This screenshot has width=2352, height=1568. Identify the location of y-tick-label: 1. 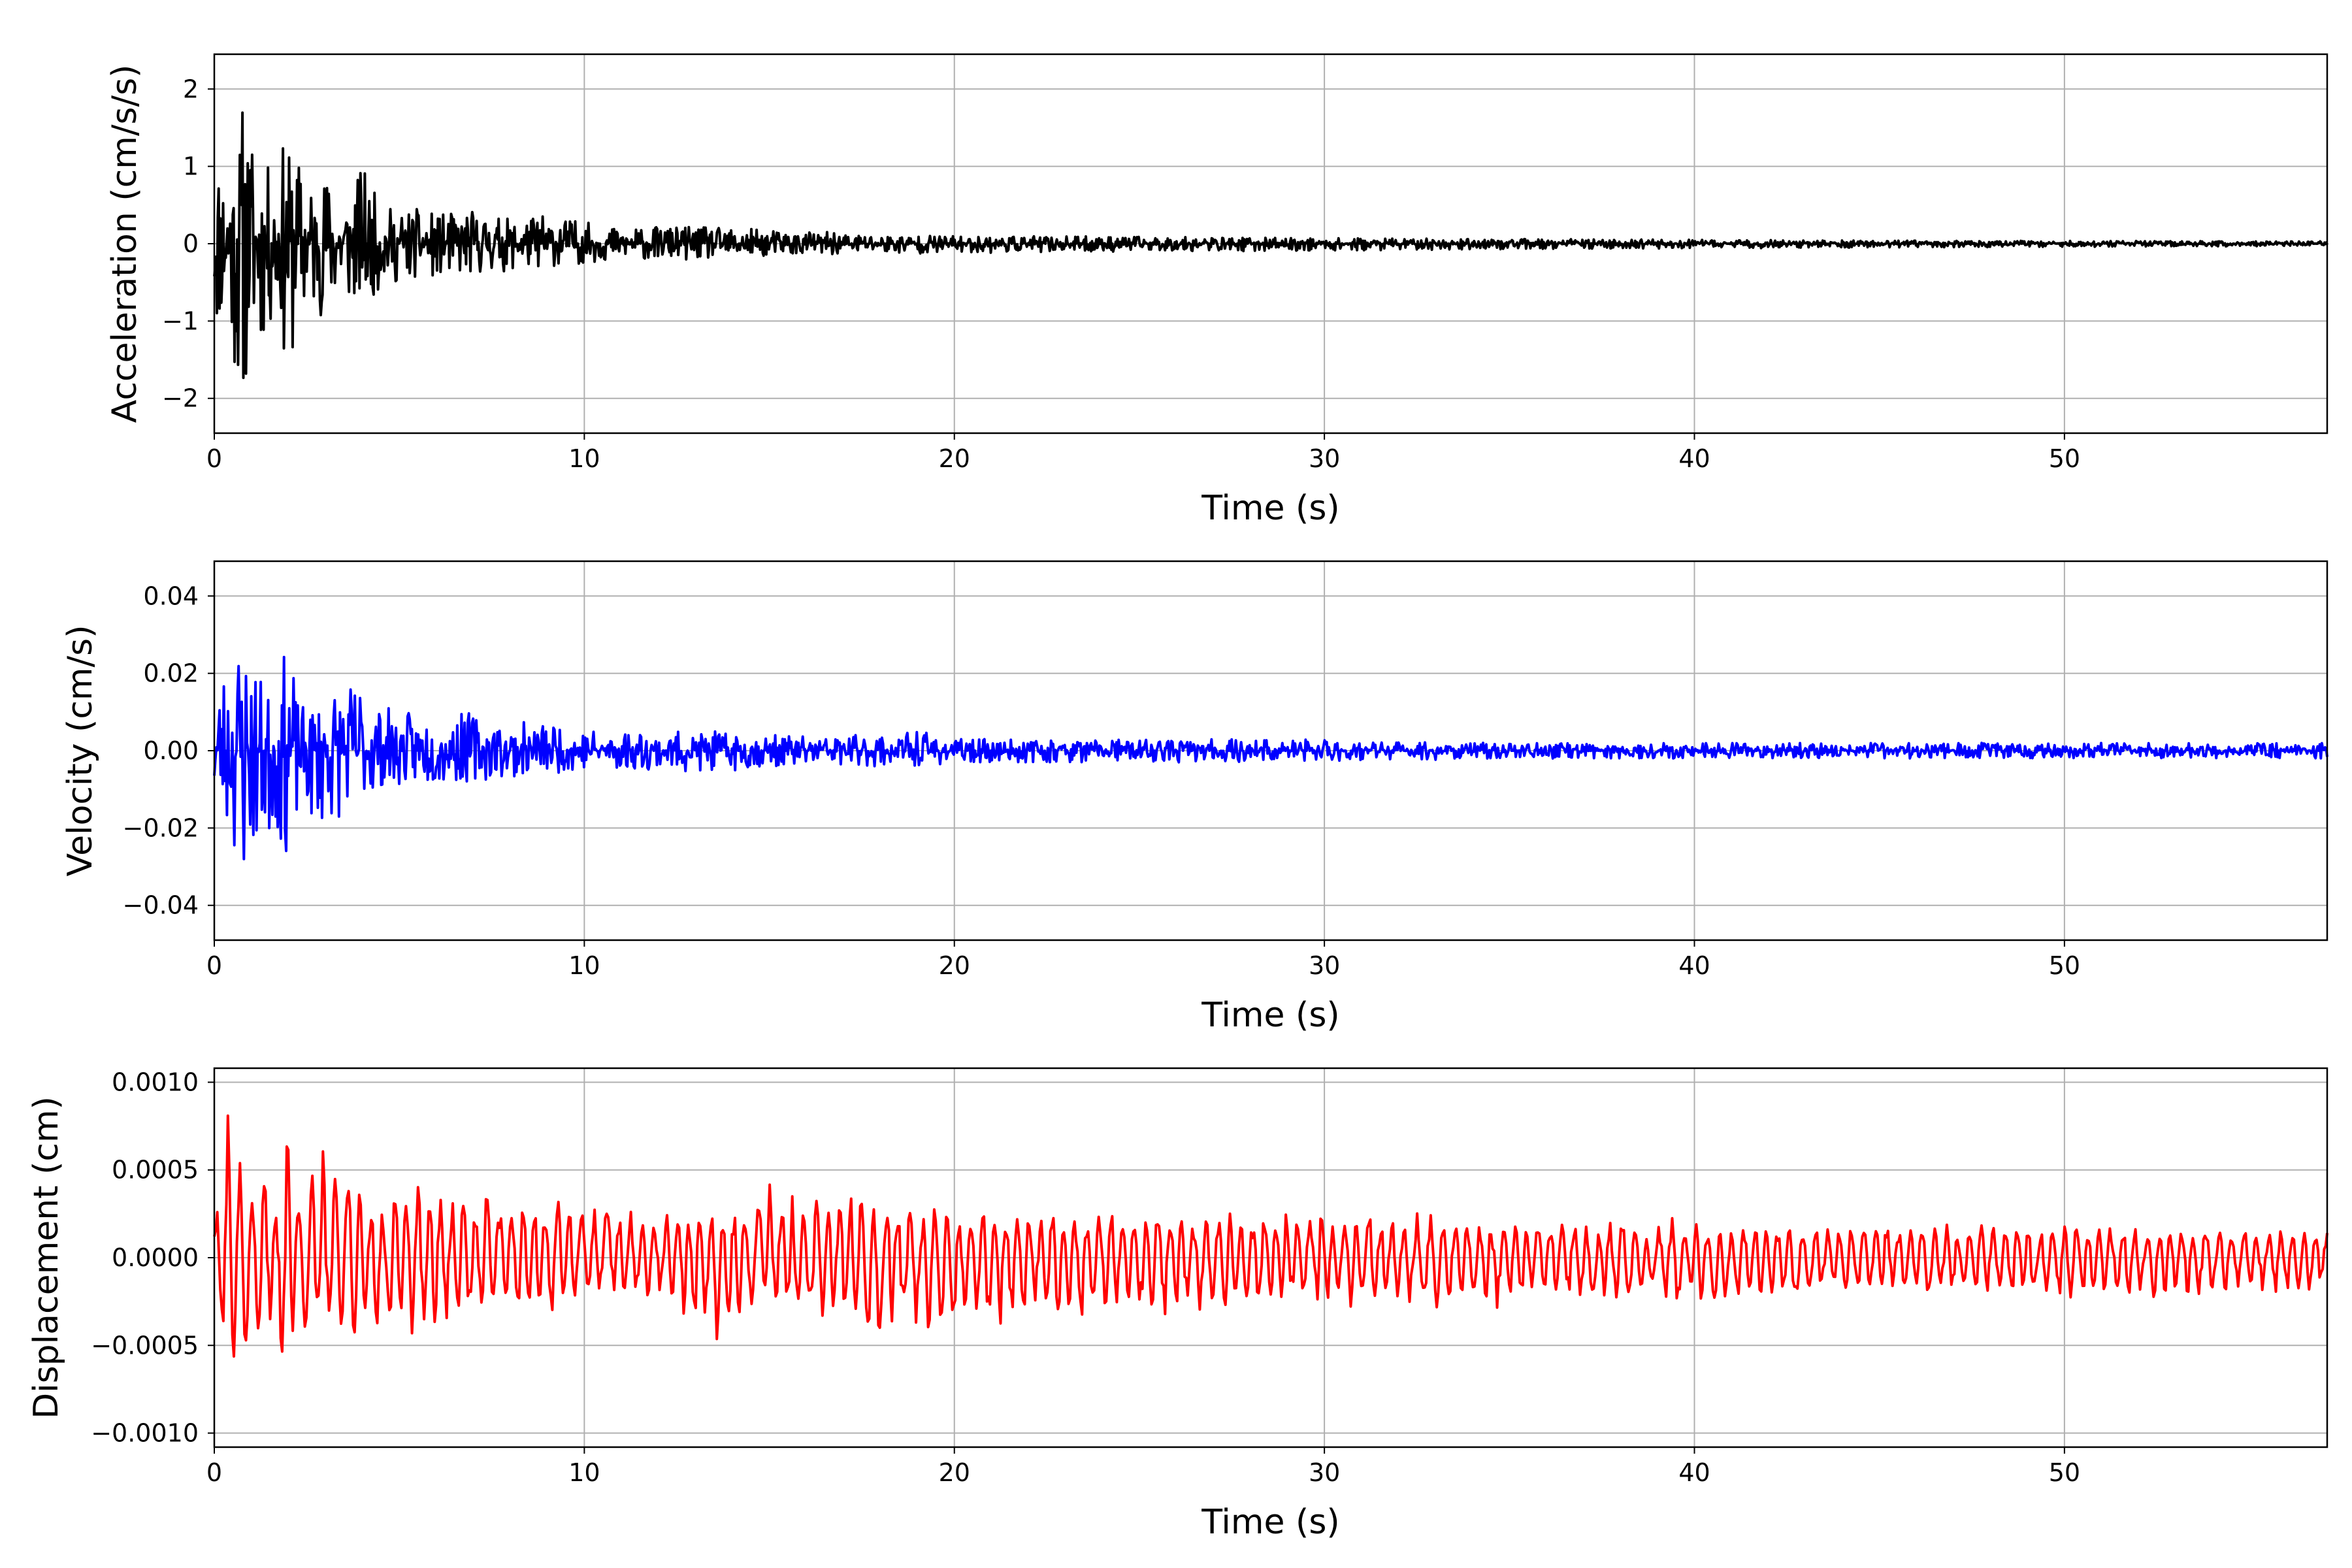
(191, 166).